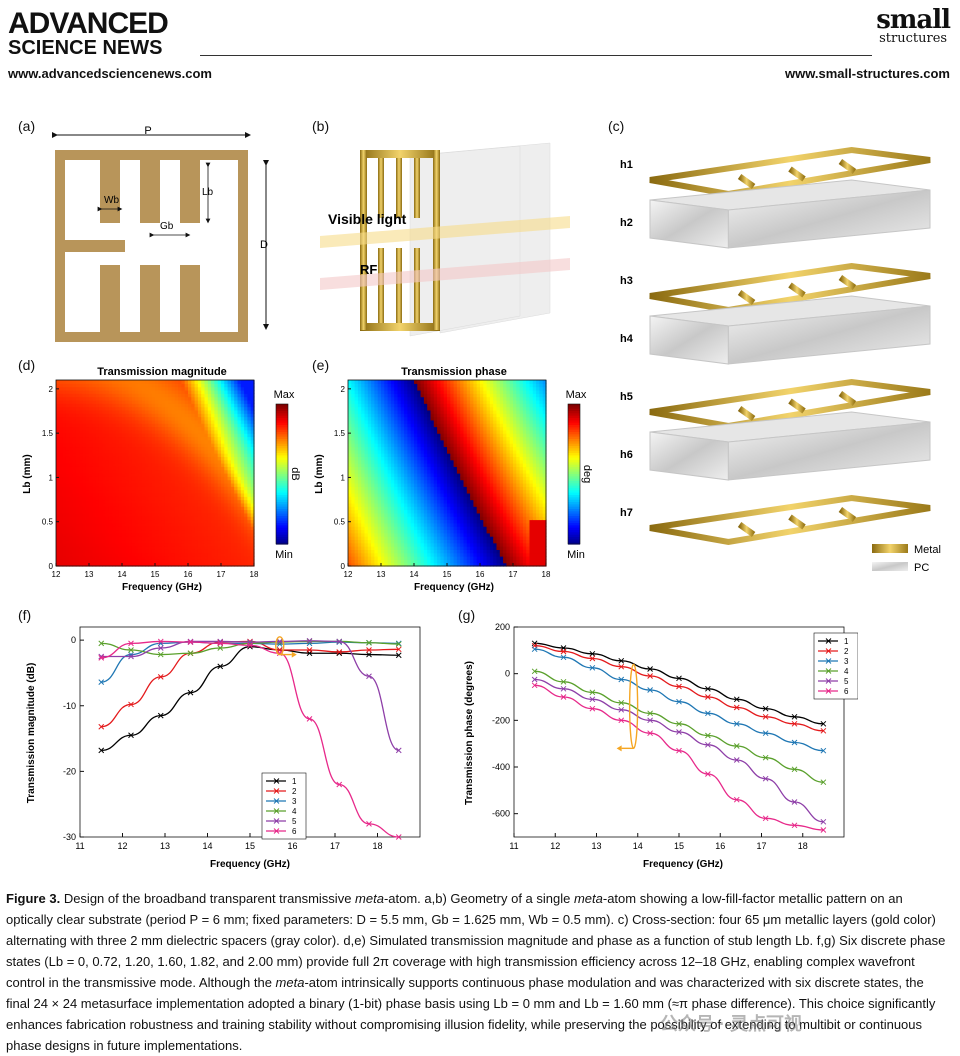 The width and height of the screenshot is (960, 1056). Describe the element at coordinates (33, 898) in the screenshot. I see `figure-label: Figure 3.` at that location.